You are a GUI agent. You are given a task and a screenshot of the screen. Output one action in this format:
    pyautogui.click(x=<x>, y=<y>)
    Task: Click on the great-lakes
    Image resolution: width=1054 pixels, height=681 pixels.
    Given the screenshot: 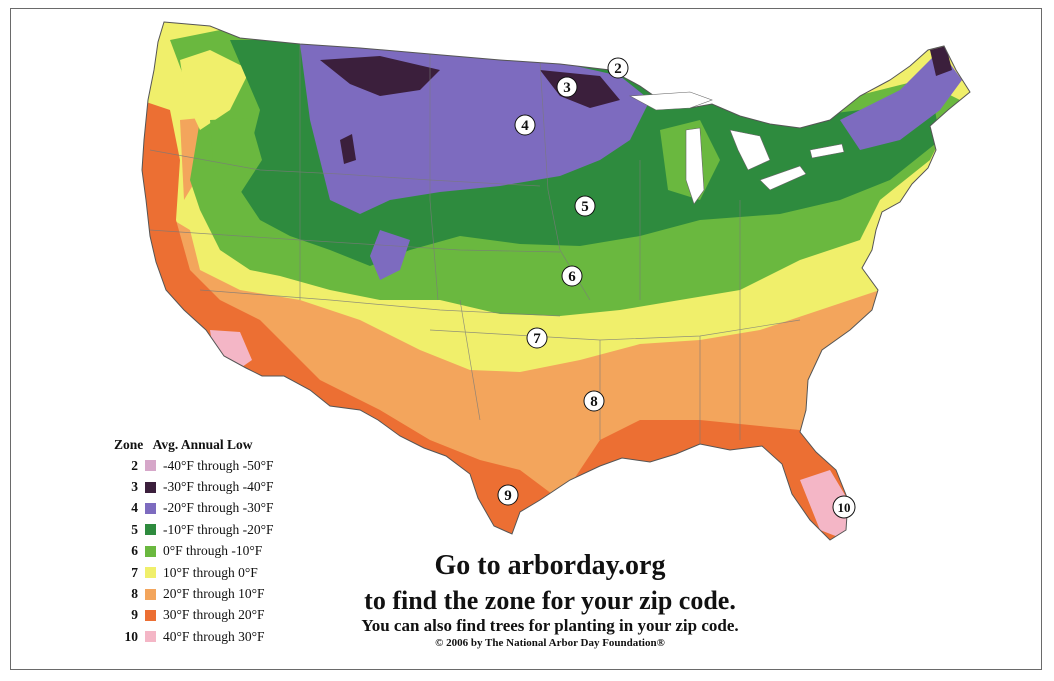 What is the action you would take?
    pyautogui.click(x=736, y=148)
    